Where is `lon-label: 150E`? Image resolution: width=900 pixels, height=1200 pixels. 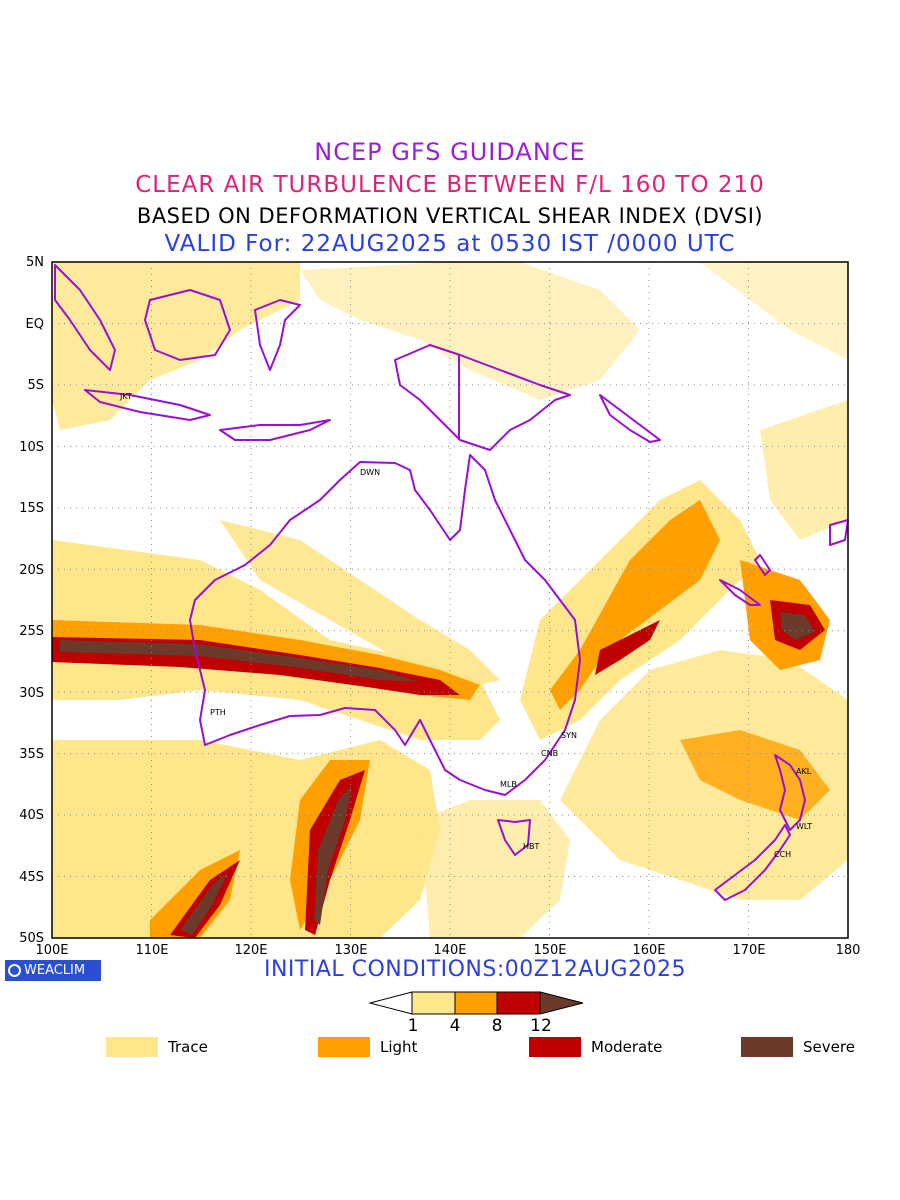
lon-label: 150E is located at coordinates (550, 950).